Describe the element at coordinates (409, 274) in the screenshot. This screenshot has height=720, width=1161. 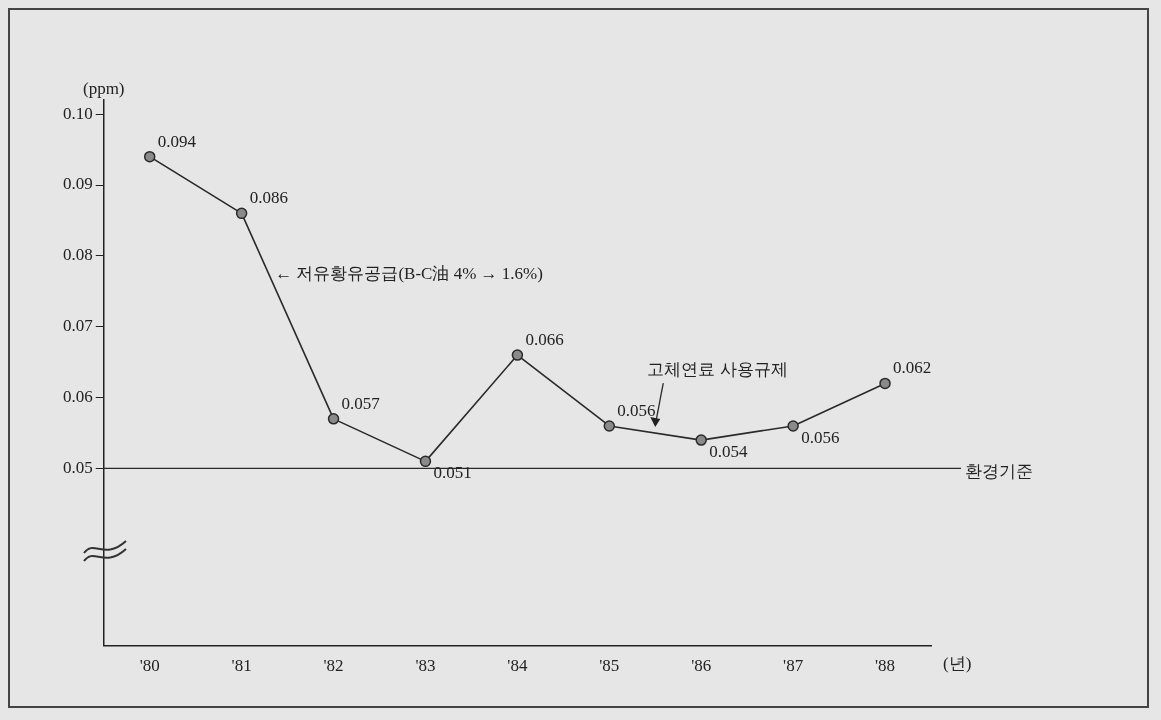
I see `annotation: ← 저유황유공급(B-C油 4% → 1.6%)` at that location.